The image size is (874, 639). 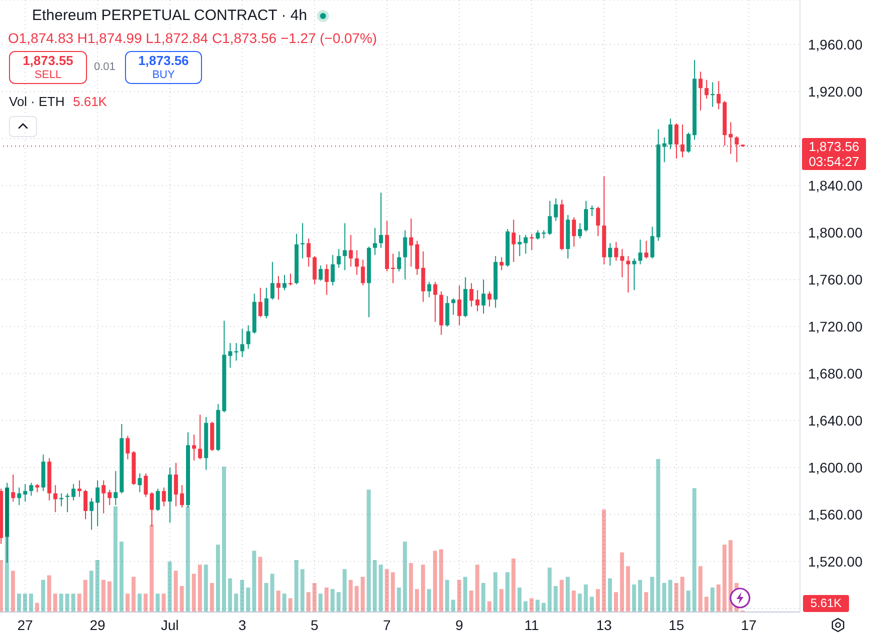 What do you see at coordinates (459, 624) in the screenshot?
I see `x-tick-label: 9` at bounding box center [459, 624].